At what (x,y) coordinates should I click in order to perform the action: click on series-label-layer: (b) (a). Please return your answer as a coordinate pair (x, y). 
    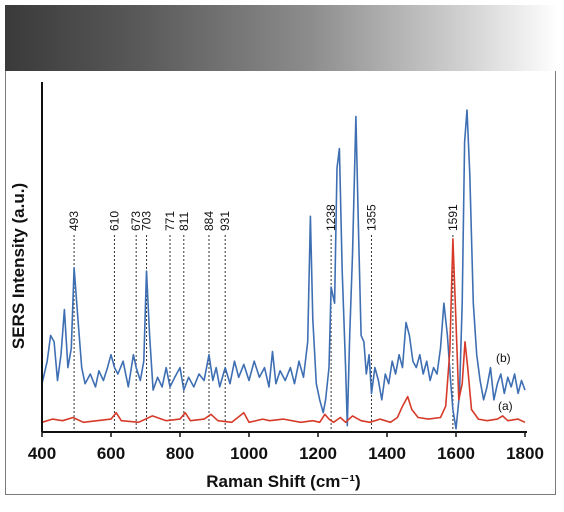
    Looking at the image, I should click on (504, 382).